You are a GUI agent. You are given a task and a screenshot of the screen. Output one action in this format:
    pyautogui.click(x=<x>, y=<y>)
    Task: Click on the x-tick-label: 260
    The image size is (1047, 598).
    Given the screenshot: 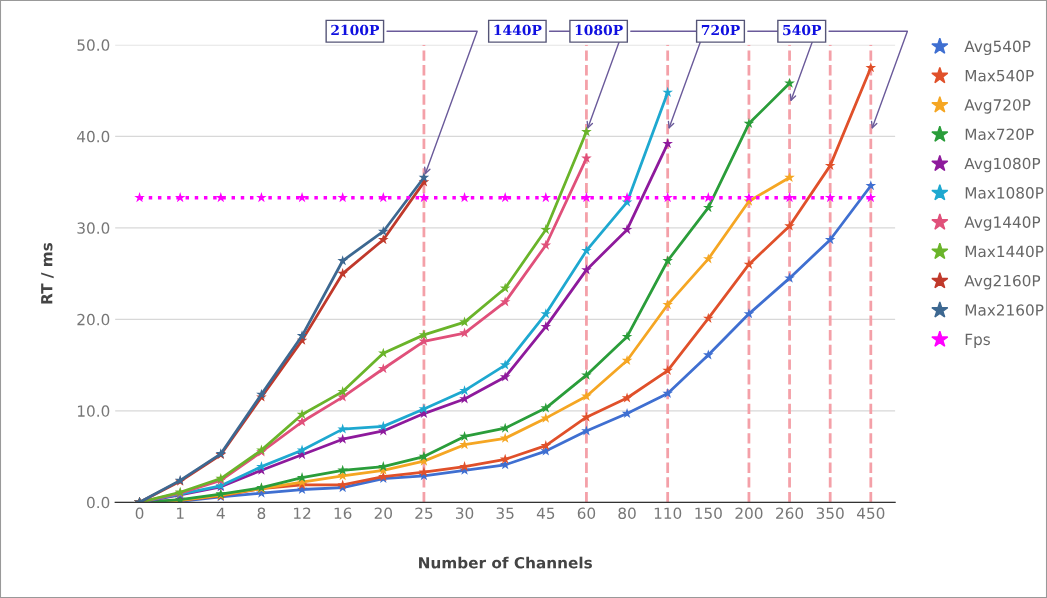 What is the action you would take?
    pyautogui.click(x=790, y=513)
    